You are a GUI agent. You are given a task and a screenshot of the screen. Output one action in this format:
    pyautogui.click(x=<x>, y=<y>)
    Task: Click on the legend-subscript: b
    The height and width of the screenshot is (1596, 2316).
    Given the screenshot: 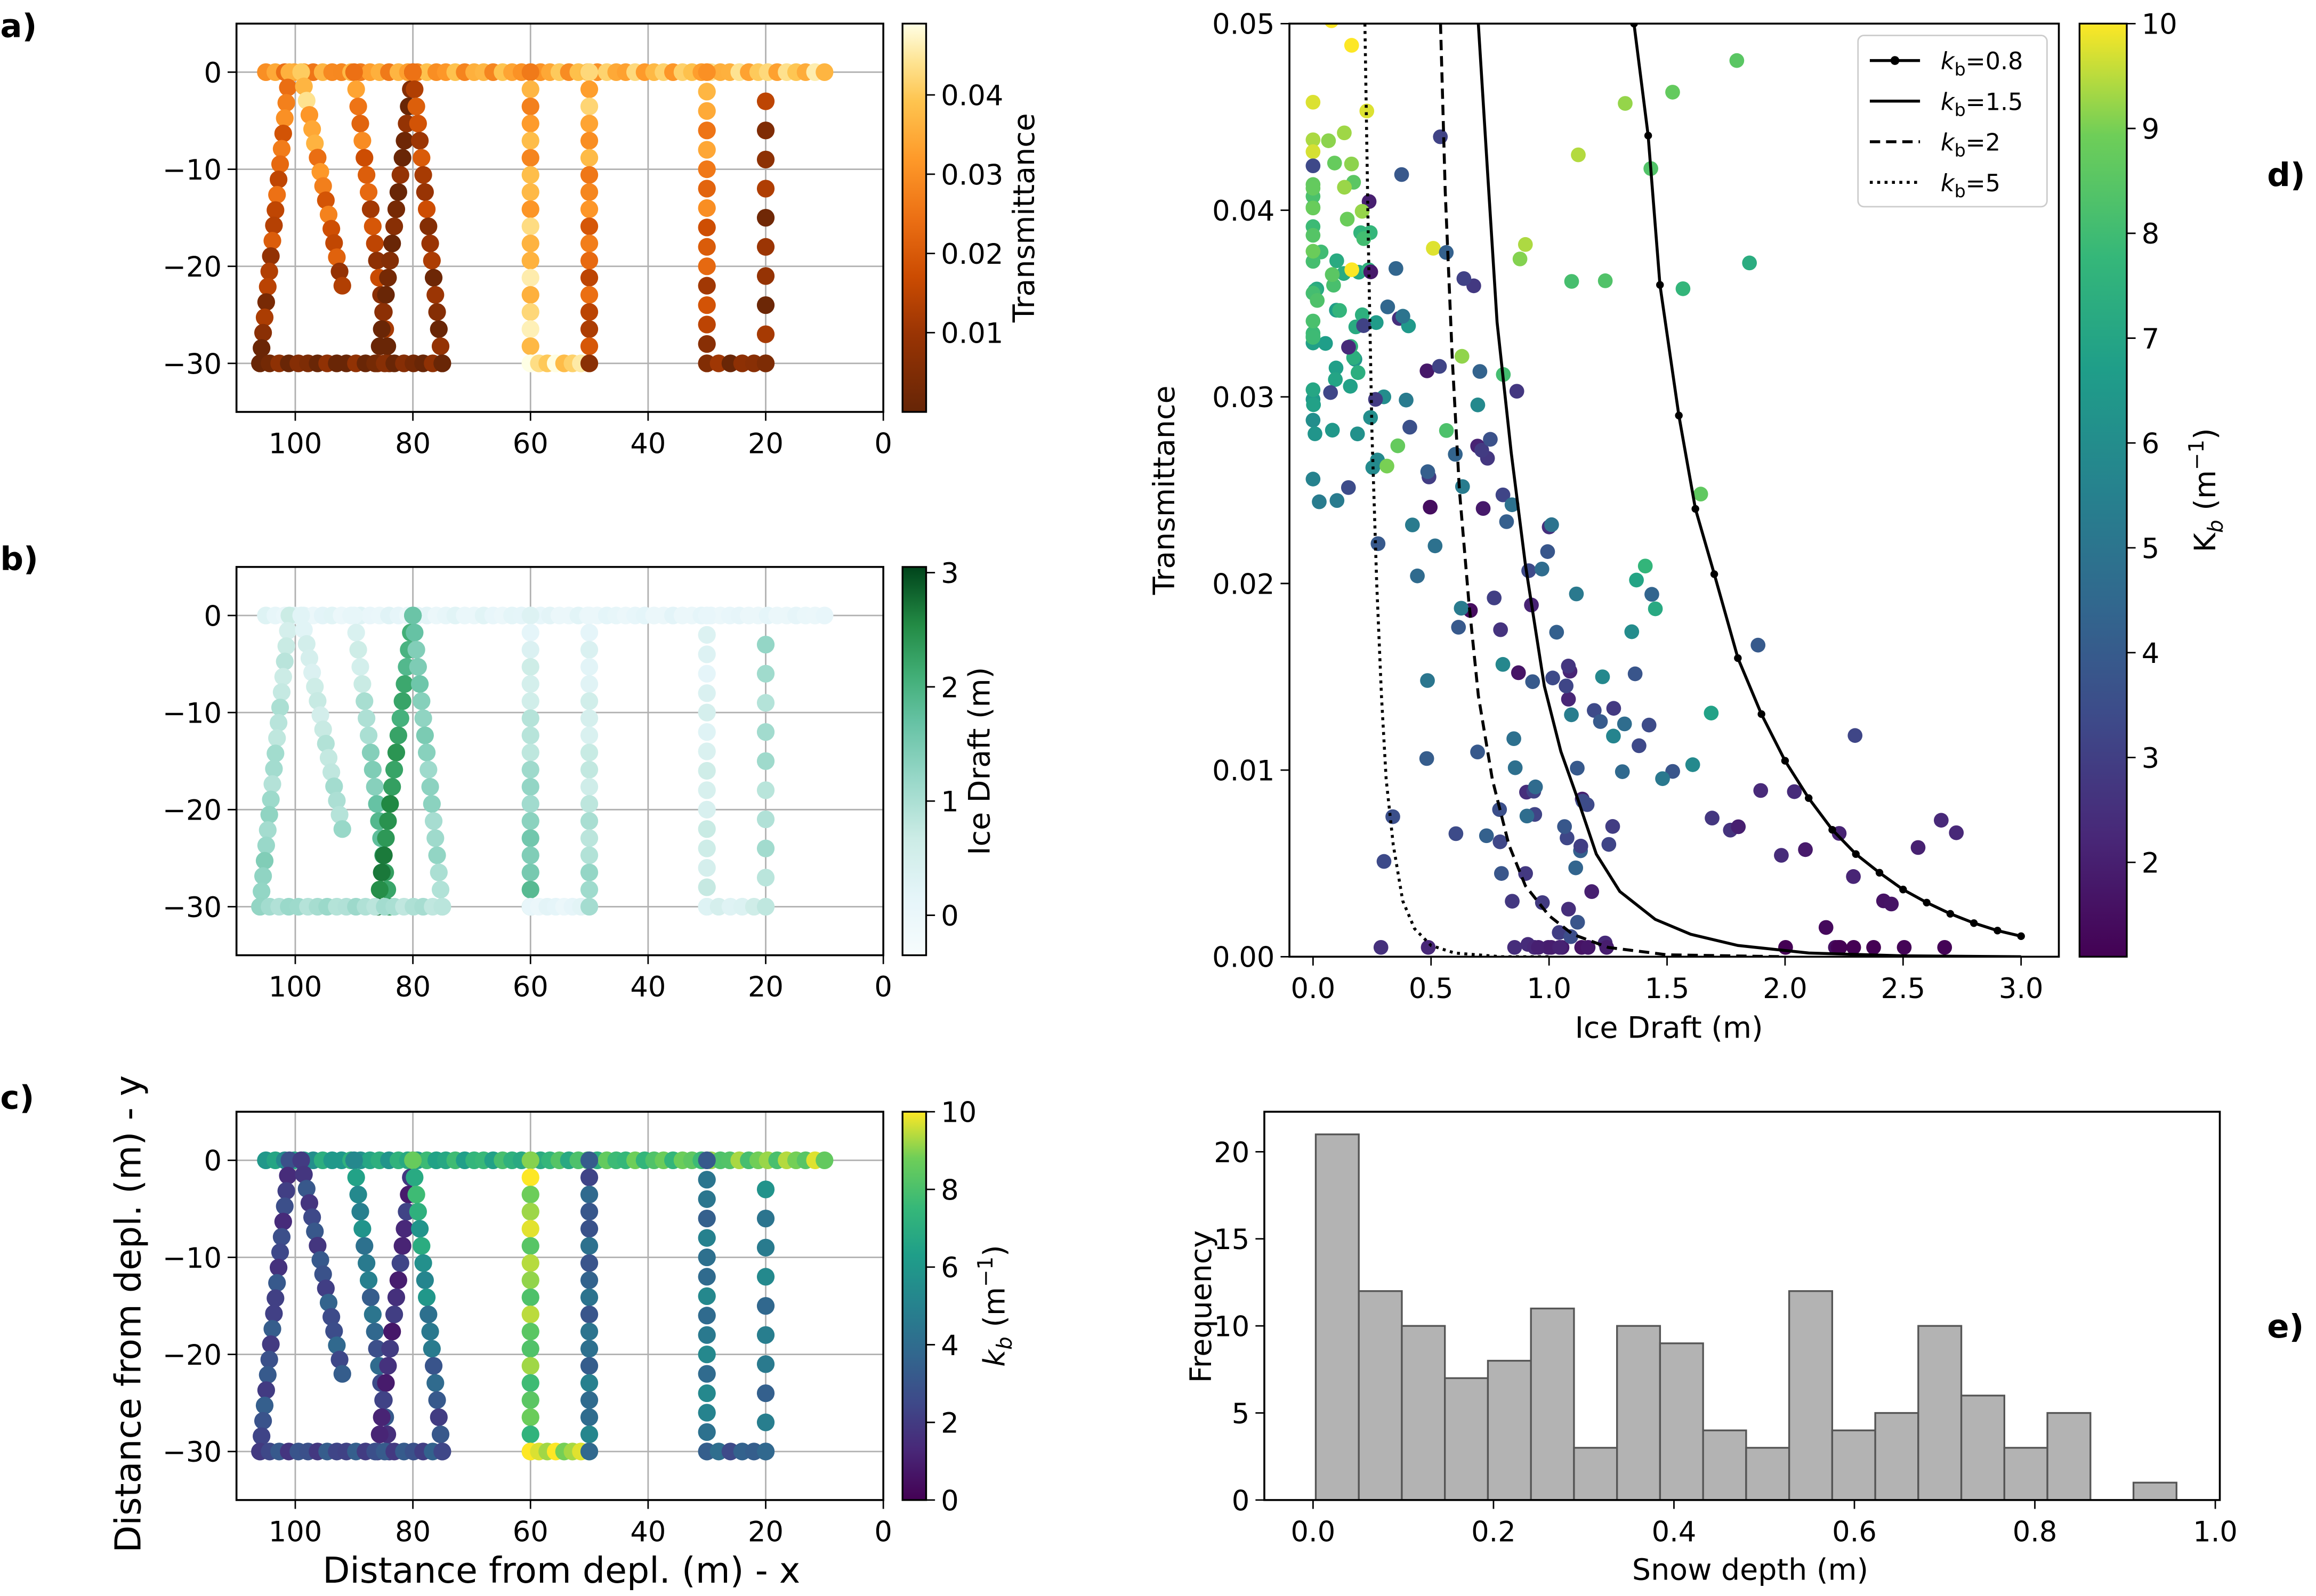 What is the action you would take?
    pyautogui.click(x=1961, y=151)
    